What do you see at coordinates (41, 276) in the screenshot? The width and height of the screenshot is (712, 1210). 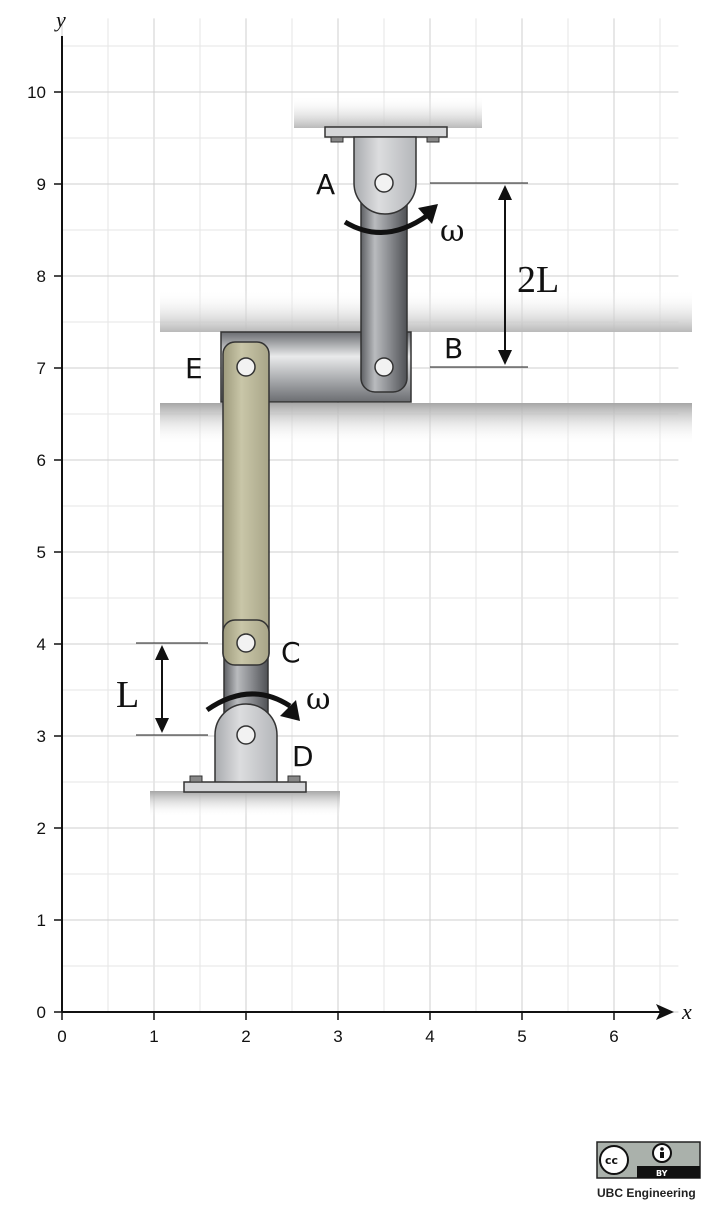 I see `y-tick-label: 8` at bounding box center [41, 276].